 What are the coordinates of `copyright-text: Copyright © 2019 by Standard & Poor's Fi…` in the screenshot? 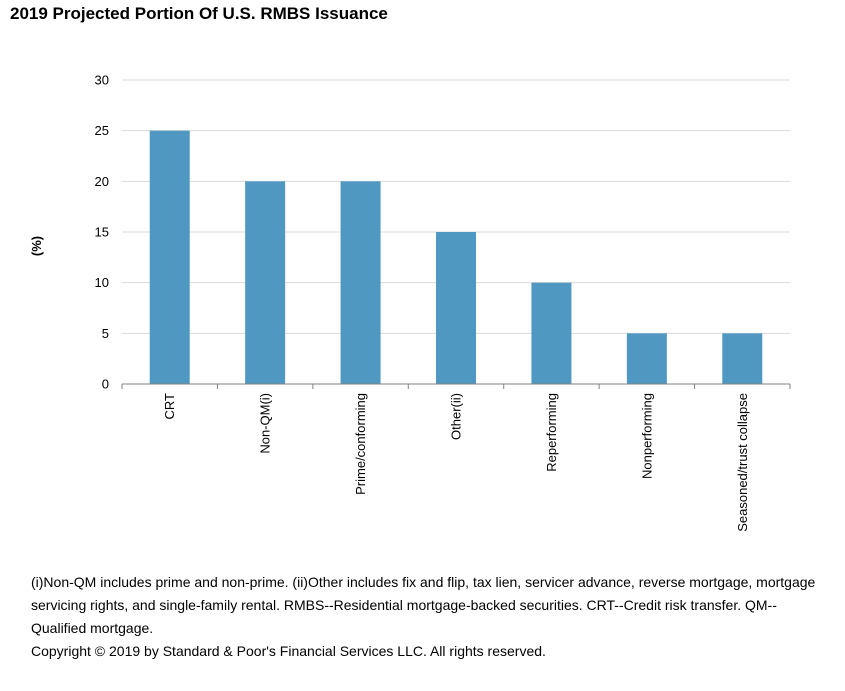 It's located at (288, 651).